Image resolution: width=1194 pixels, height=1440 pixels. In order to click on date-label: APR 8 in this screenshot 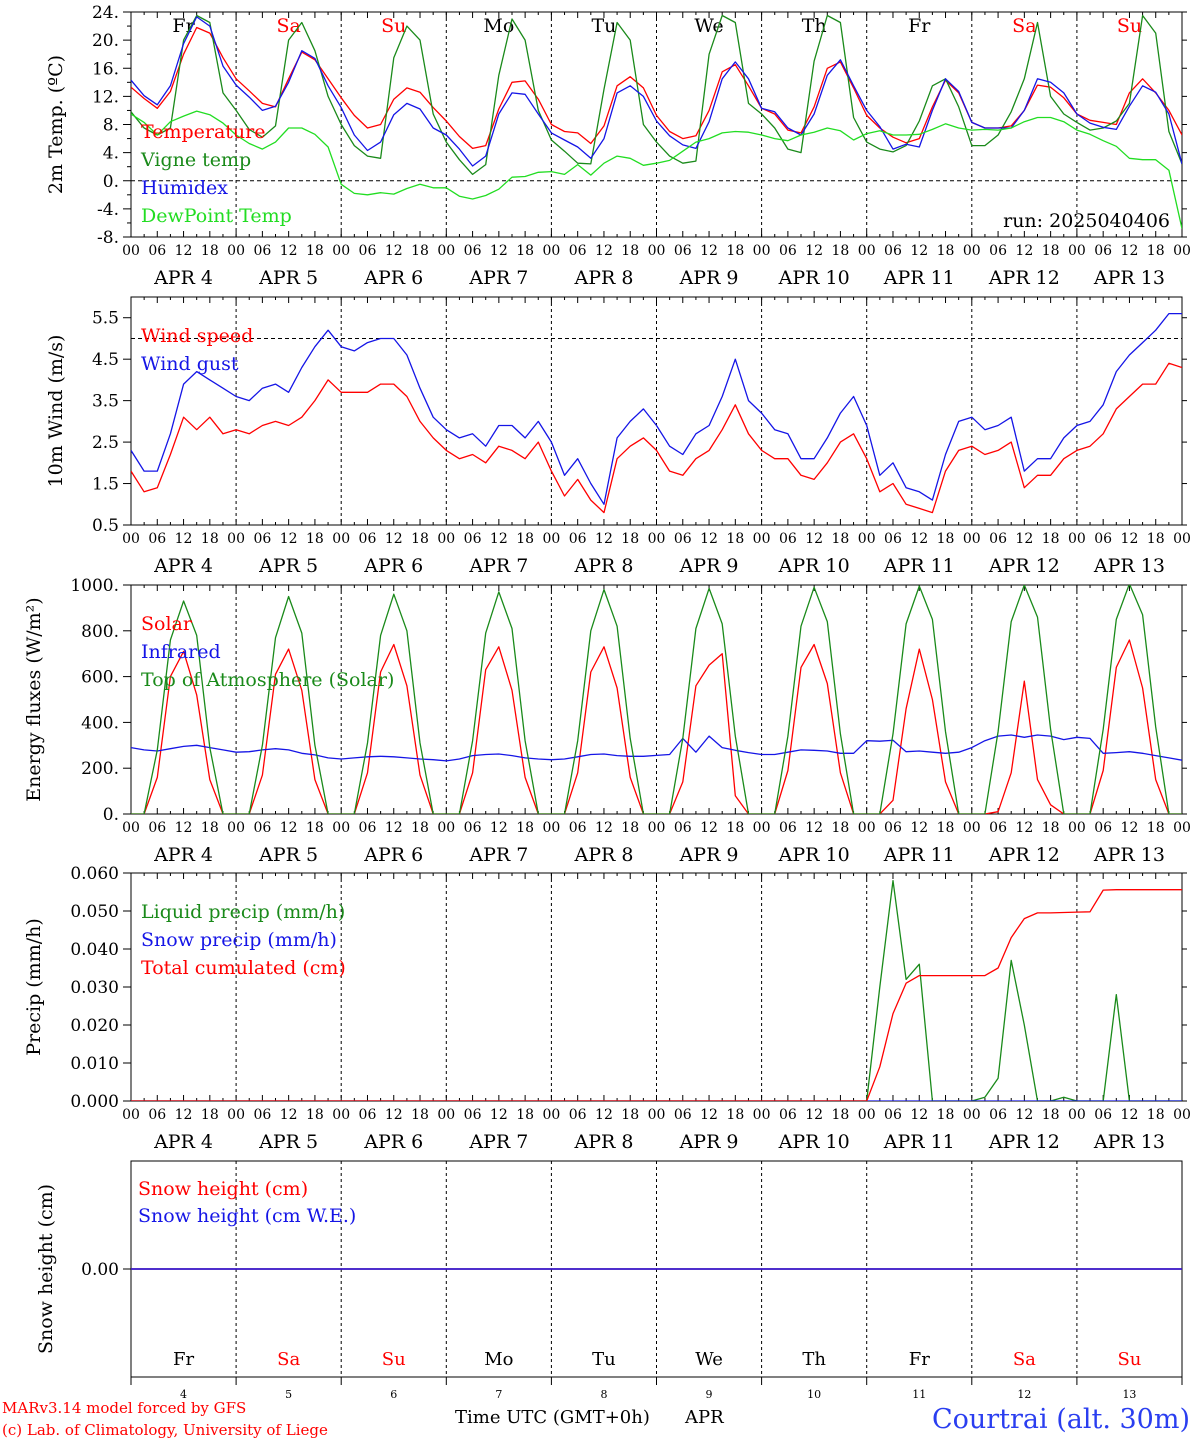, I will do `click(603, 1142)`.